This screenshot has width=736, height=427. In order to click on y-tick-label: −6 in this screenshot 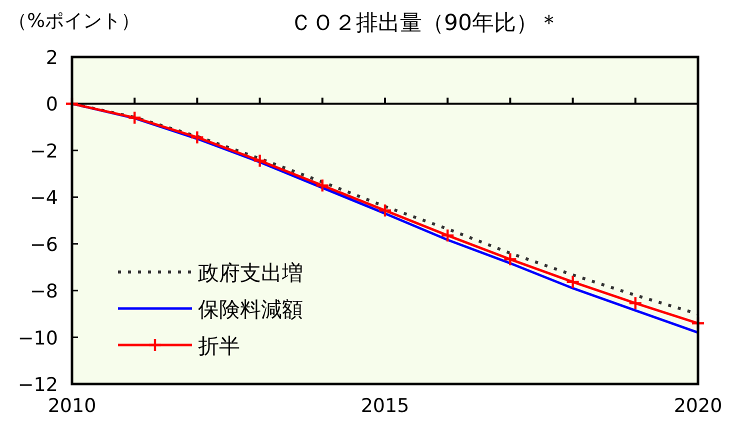, I will do `click(44, 245)`.